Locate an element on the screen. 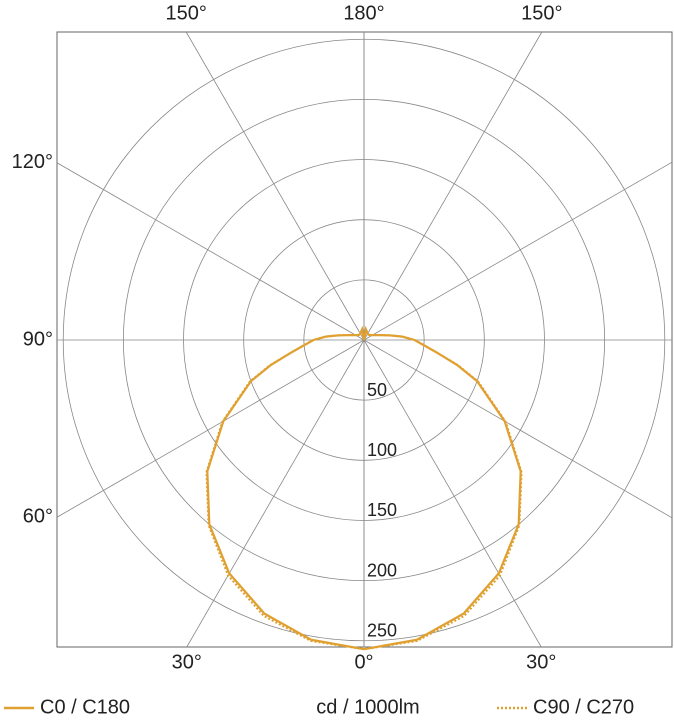 This screenshot has width=674, height=720. ring-label: 200 is located at coordinates (382, 570).